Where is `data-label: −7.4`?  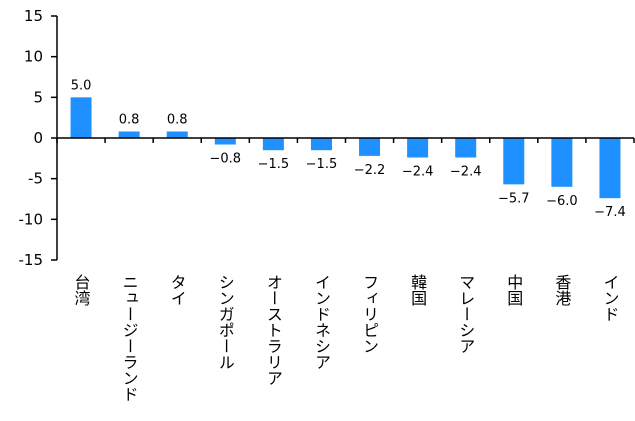 data-label: −7.4 is located at coordinates (610, 212).